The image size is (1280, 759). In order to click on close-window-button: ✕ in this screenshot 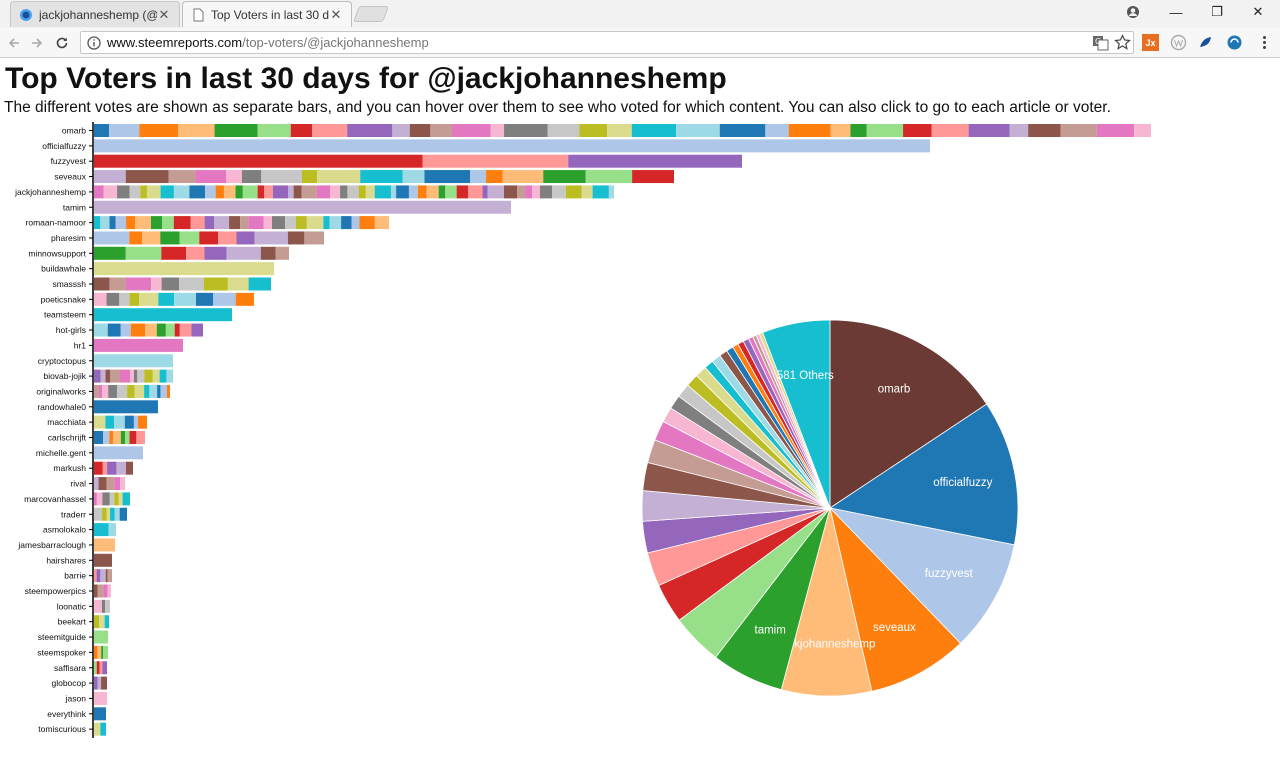, I will do `click(1258, 11)`.